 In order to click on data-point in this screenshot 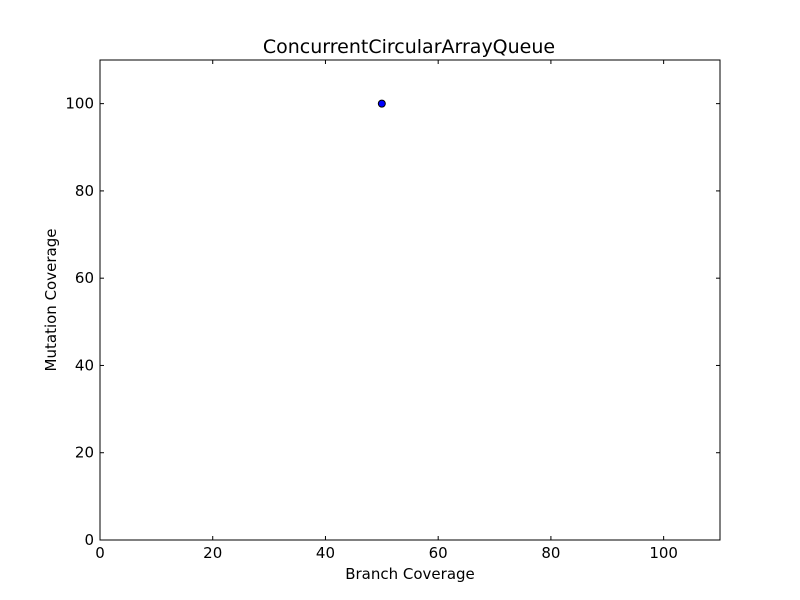, I will do `click(381, 103)`.